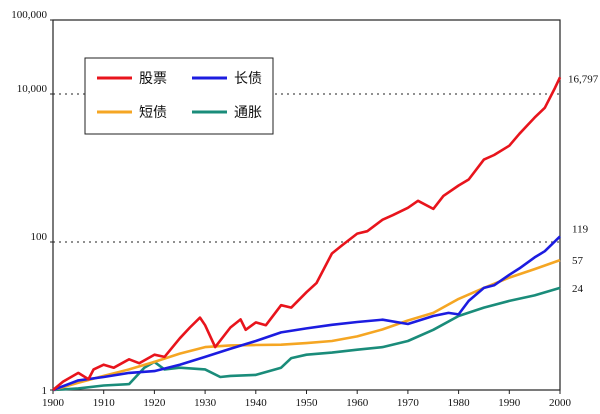 This screenshot has height=414, width=600. What do you see at coordinates (583, 184) in the screenshot?
I see `end-labels: 16,797 119 57 24` at bounding box center [583, 184].